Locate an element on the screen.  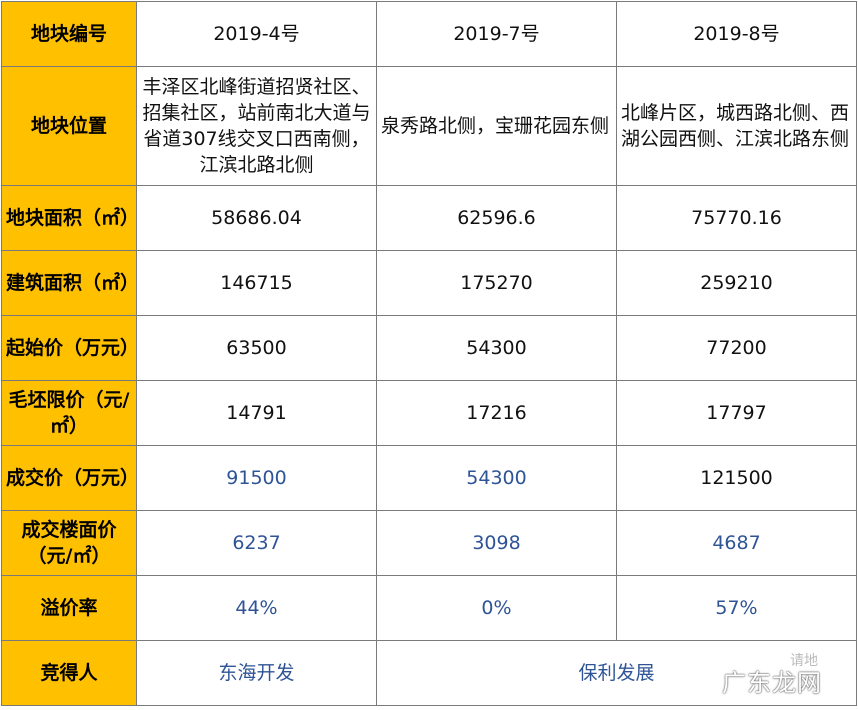
table-row: 成交价（万元） 91500 54300 121500 is located at coordinates (429, 478).